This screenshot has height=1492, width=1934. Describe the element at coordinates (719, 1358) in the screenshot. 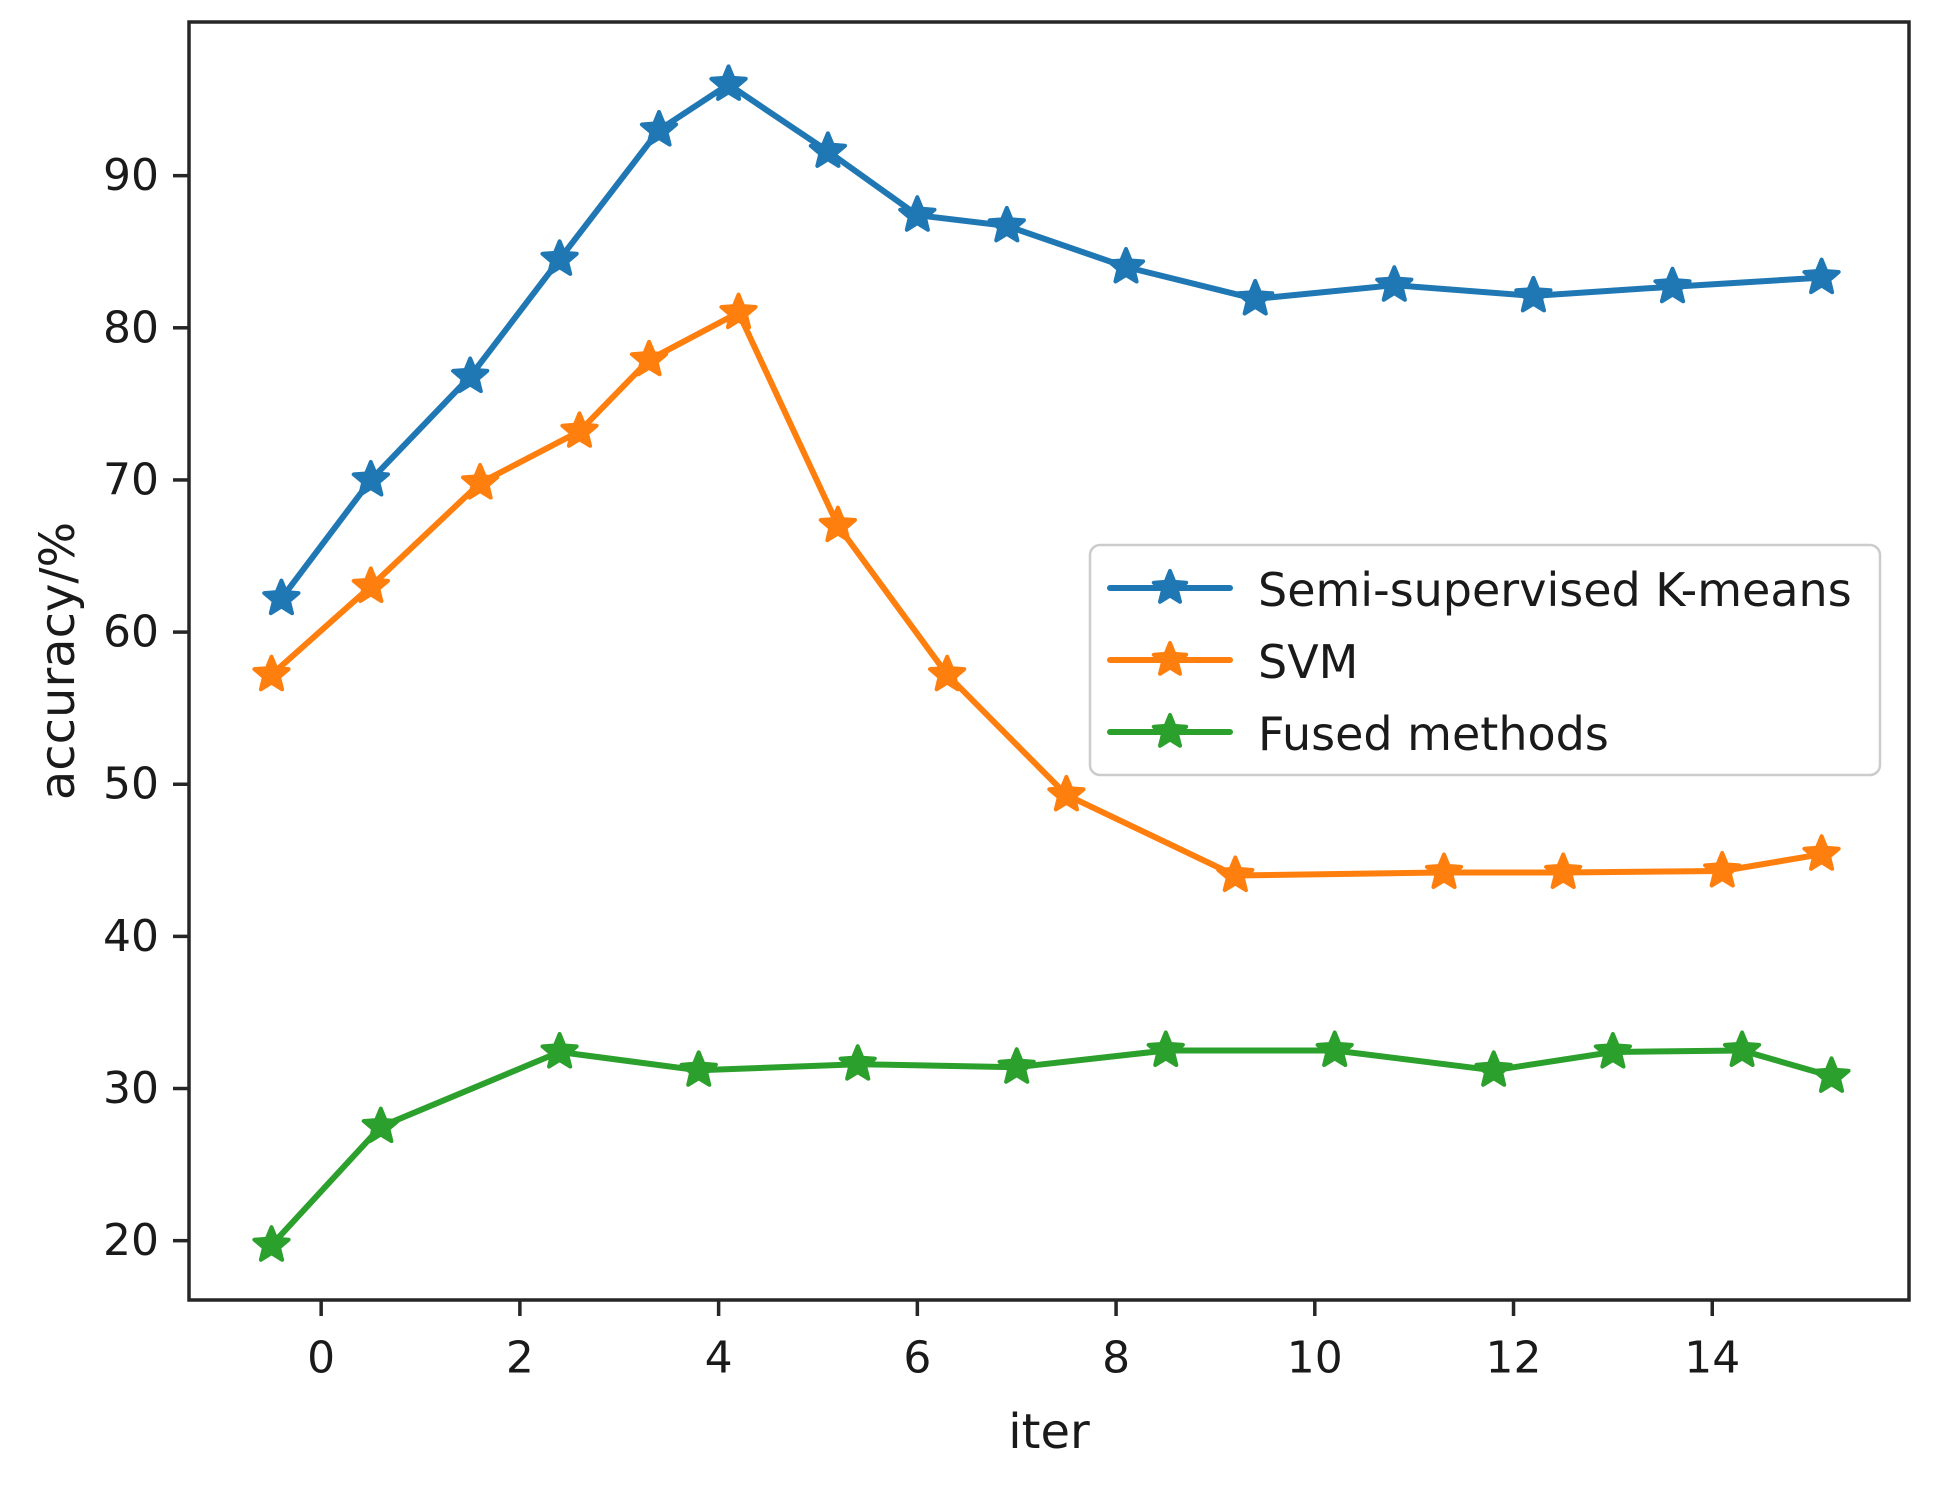

I see `x-tick-label: 4` at that location.